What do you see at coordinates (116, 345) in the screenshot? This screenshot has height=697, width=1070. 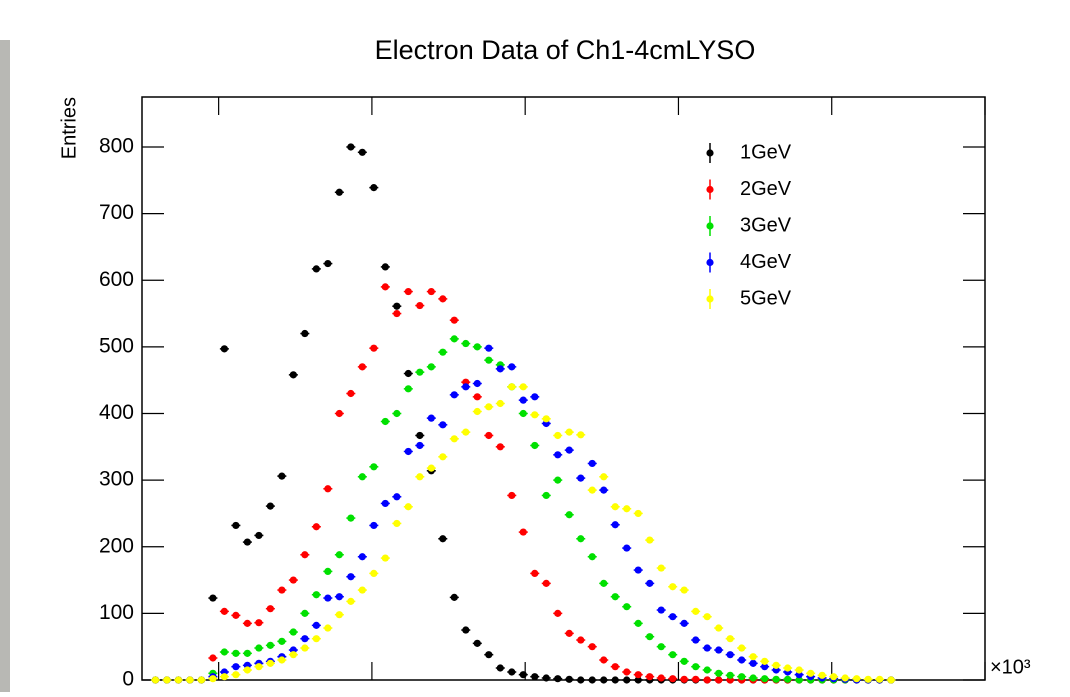 I see `y-tick-label: 500` at bounding box center [116, 345].